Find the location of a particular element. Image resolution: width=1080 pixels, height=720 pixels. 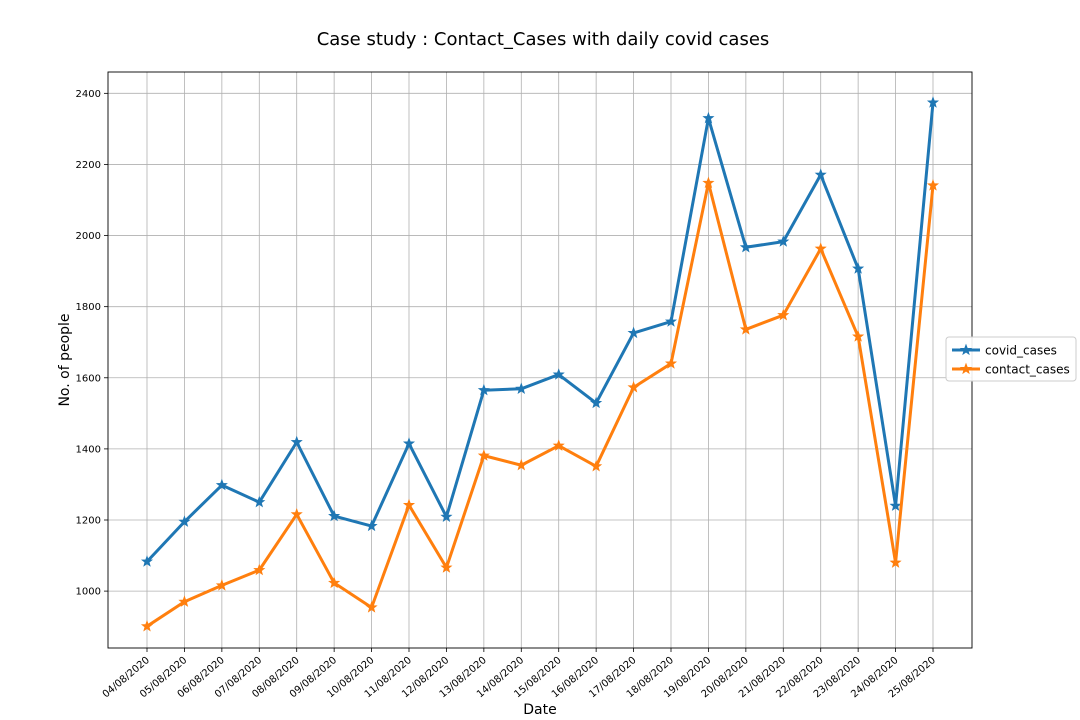

legend-item-covid_cases: covid_cases is located at coordinates (1004, 351).